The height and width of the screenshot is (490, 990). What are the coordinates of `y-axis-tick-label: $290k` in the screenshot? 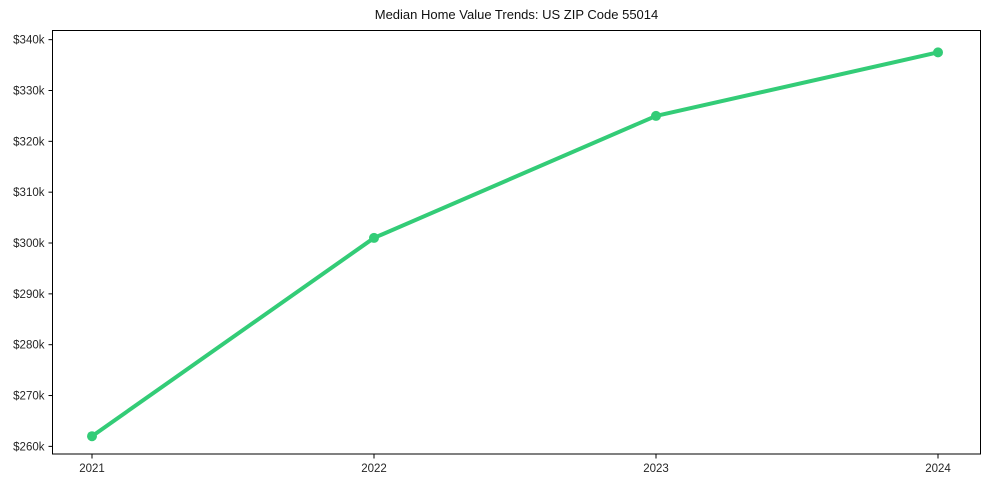 It's located at (29, 295).